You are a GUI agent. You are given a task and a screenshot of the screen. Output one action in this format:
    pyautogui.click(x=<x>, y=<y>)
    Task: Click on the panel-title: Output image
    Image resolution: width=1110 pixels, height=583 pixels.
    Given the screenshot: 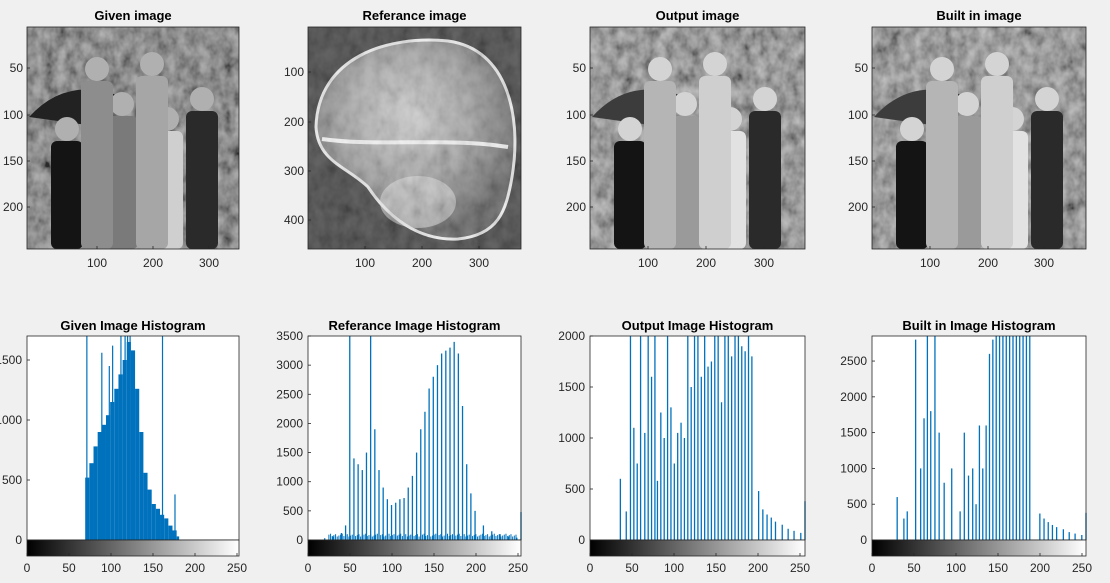 What is the action you would take?
    pyautogui.click(x=698, y=15)
    